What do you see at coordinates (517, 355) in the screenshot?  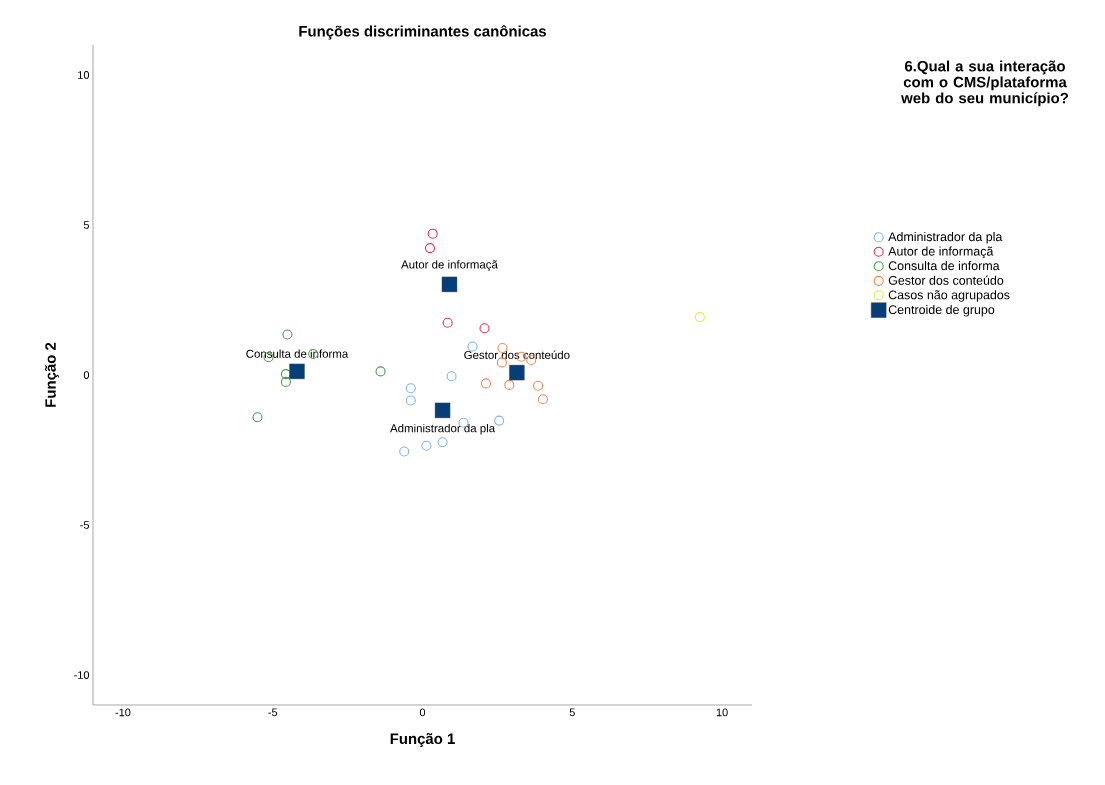 I see `annotation: Gestor dos conteúdo` at bounding box center [517, 355].